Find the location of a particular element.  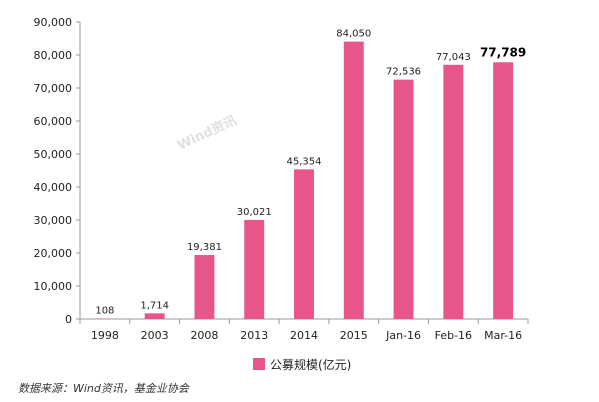

y-tick-label: 20,000 is located at coordinates (53, 253).